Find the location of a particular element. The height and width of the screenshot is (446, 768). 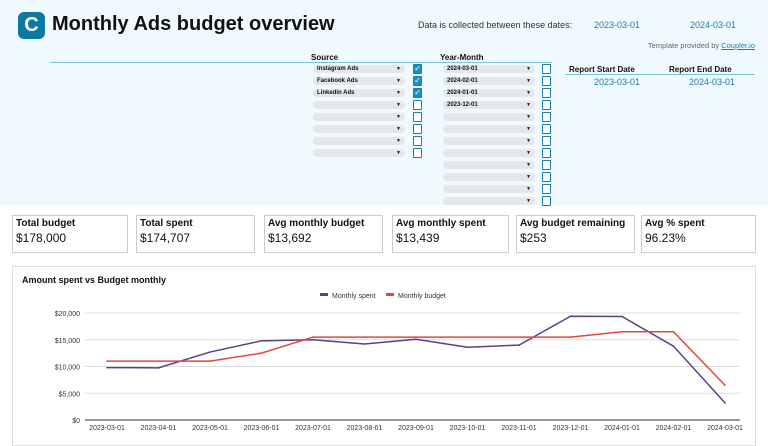

dropdown-value: Linkedin Ads is located at coordinates (336, 93).